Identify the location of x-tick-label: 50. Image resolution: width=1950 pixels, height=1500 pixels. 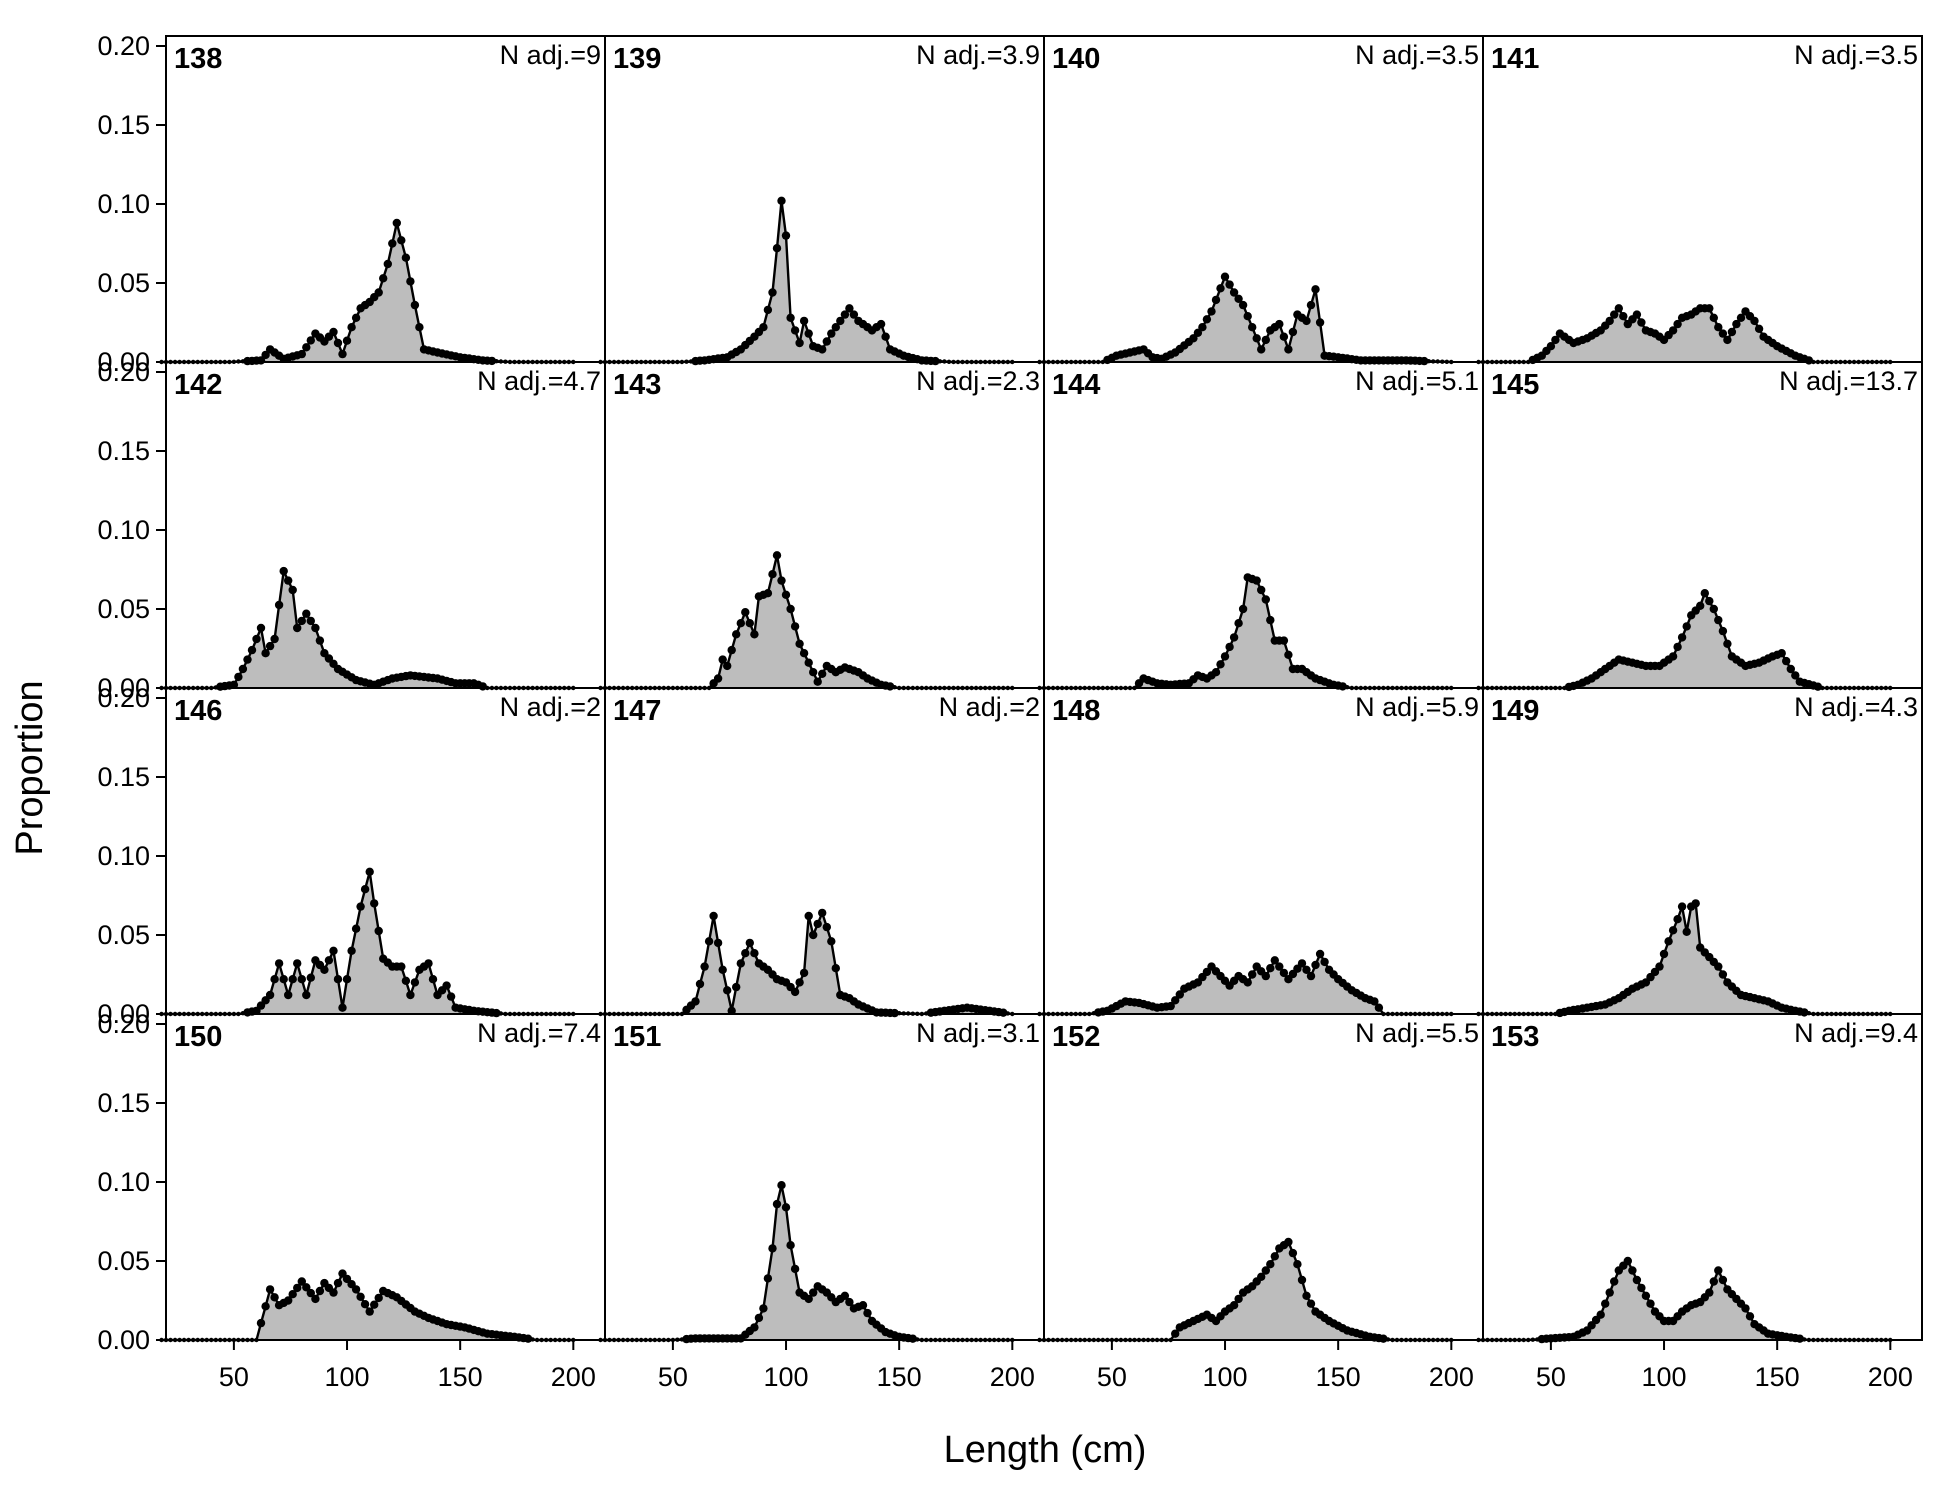
(1112, 1377).